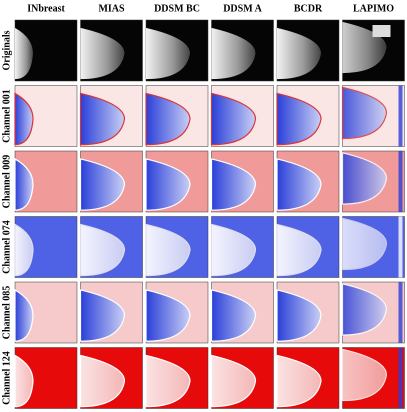 This screenshot has width=407, height=412. I want to click on label-marker, so click(381, 31).